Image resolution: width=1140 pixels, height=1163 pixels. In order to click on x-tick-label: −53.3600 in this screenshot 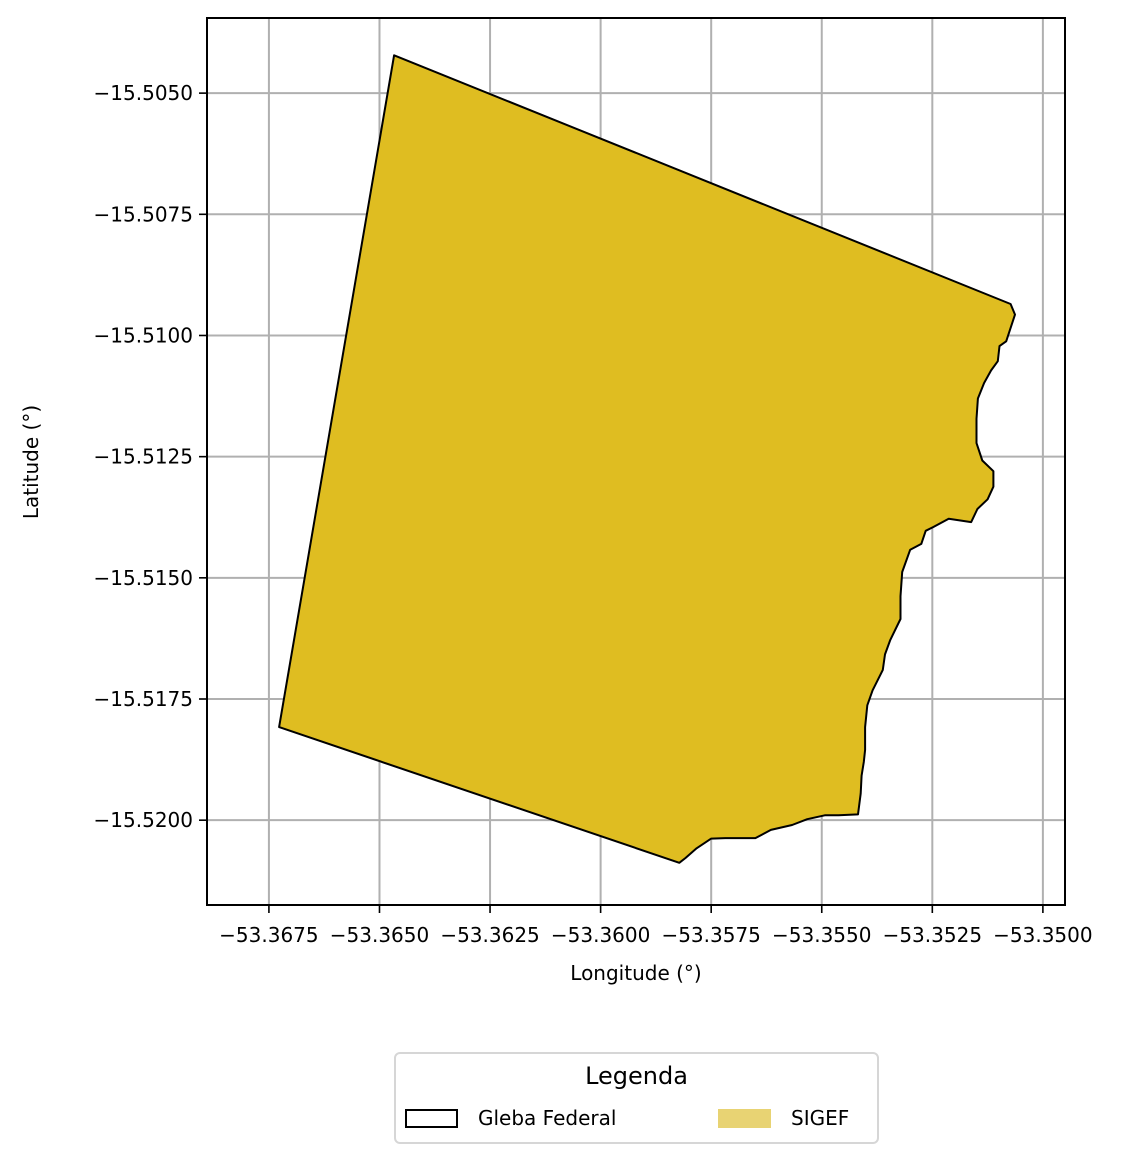, I will do `click(600, 935)`.